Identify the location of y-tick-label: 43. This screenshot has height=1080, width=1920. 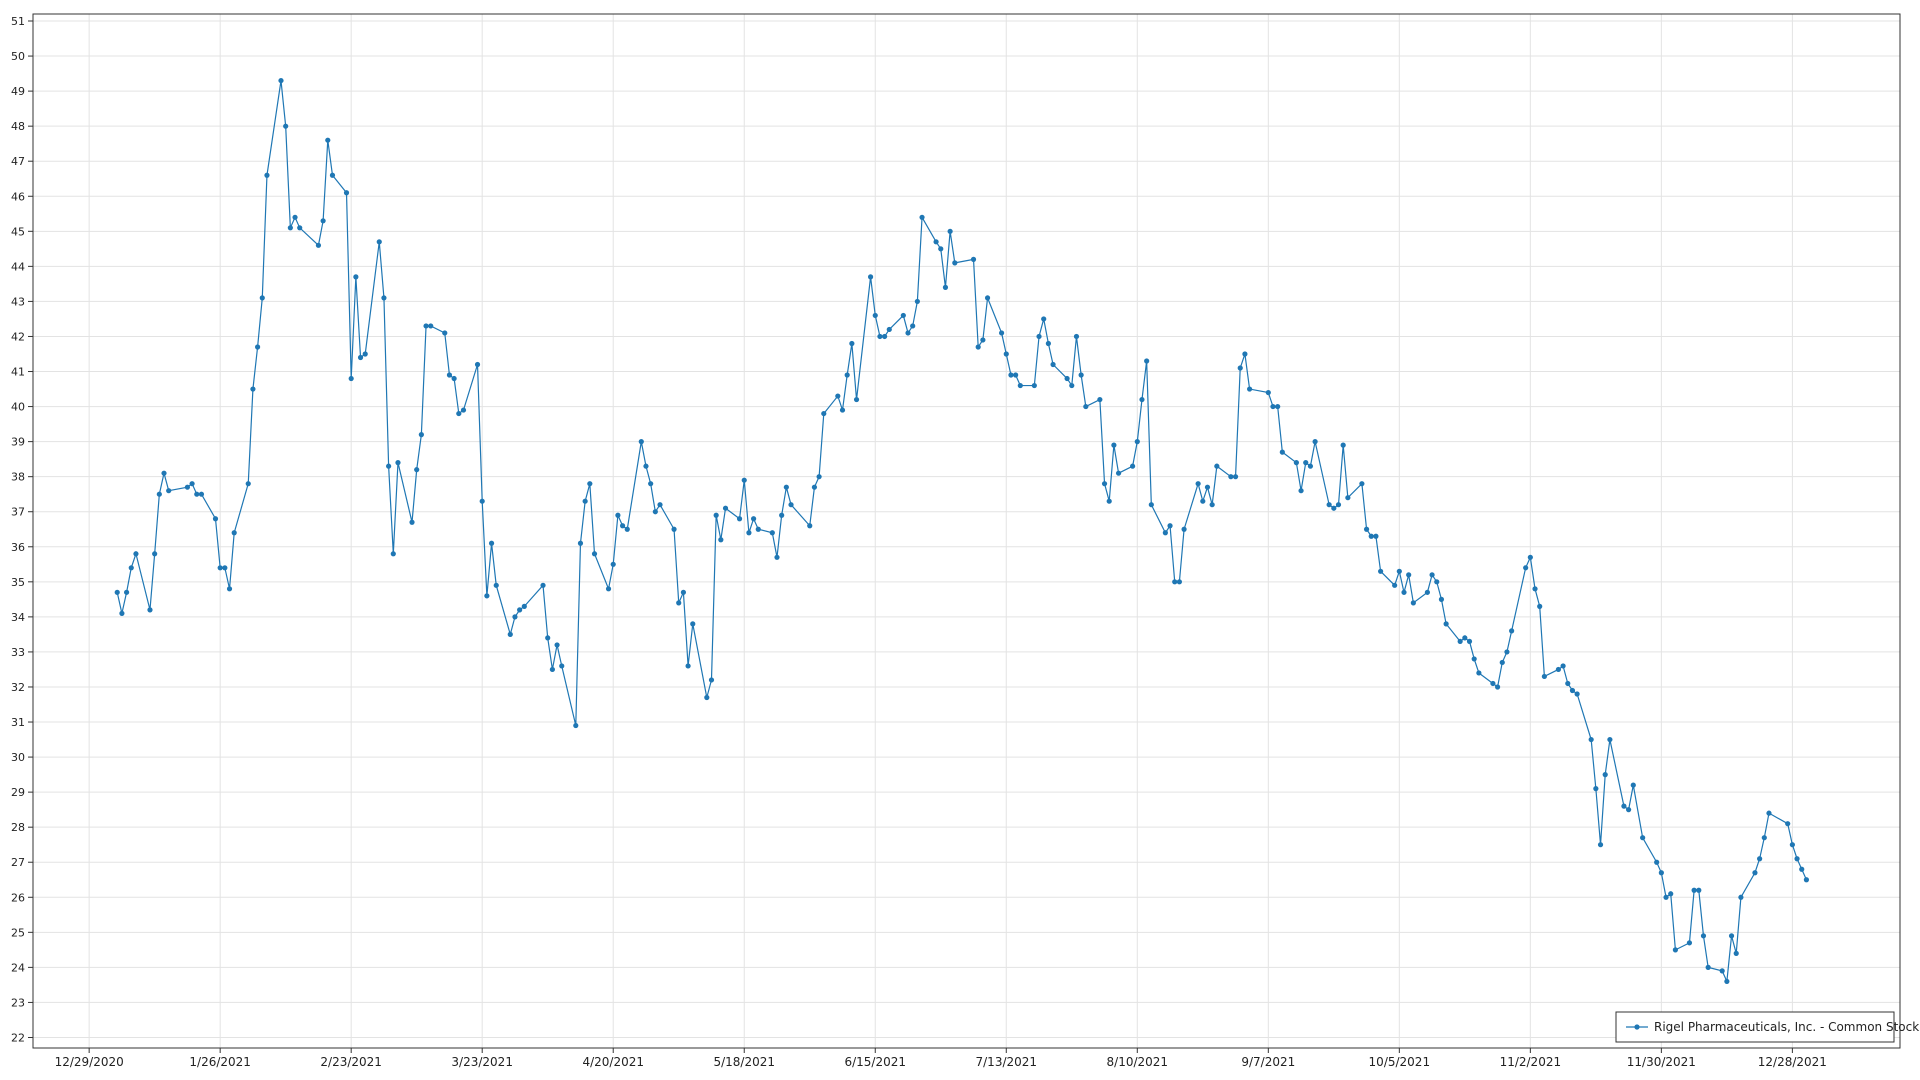
(18, 301).